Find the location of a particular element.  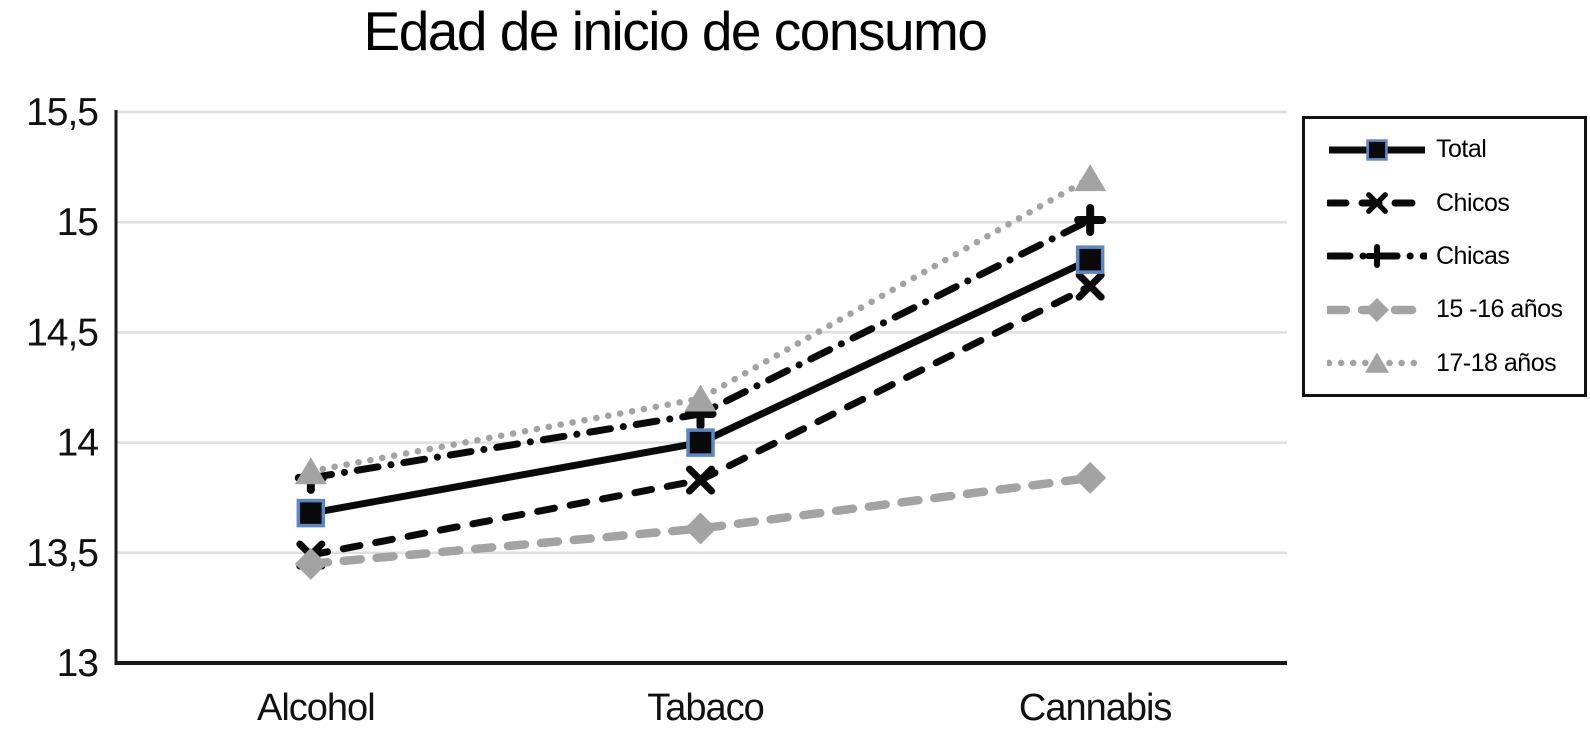

legend-sample-total is located at coordinates (1377, 150).